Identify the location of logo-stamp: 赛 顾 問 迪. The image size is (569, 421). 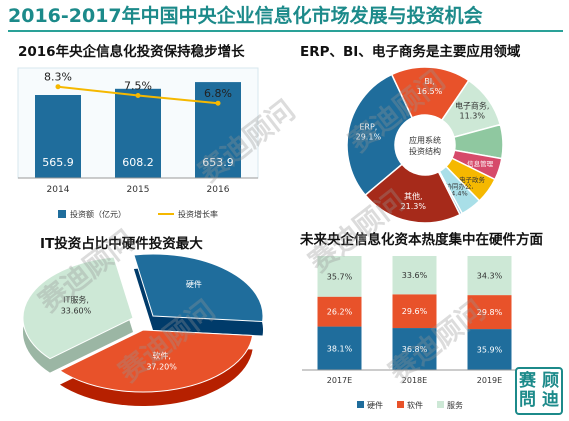
(539, 391).